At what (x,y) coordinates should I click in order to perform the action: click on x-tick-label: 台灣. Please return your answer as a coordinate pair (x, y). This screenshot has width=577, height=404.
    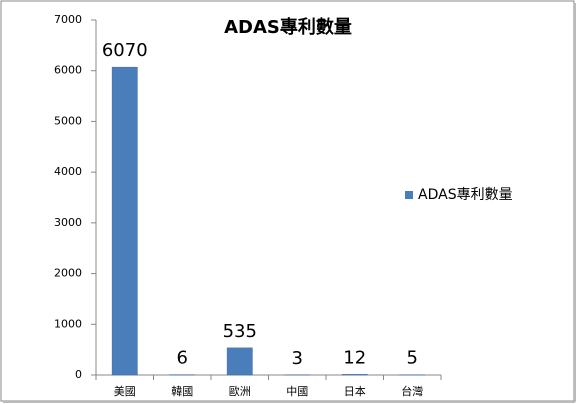
    Looking at the image, I should click on (412, 391).